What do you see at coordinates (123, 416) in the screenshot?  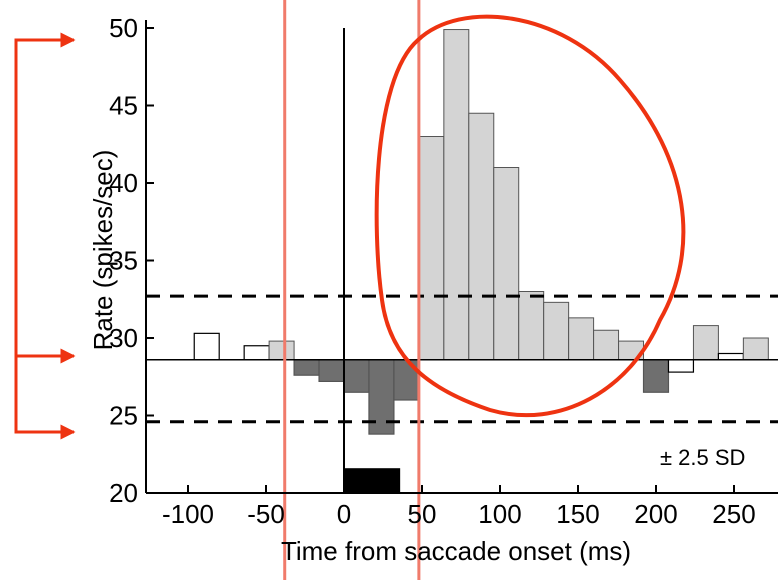 I see `y-tick-label: 25` at bounding box center [123, 416].